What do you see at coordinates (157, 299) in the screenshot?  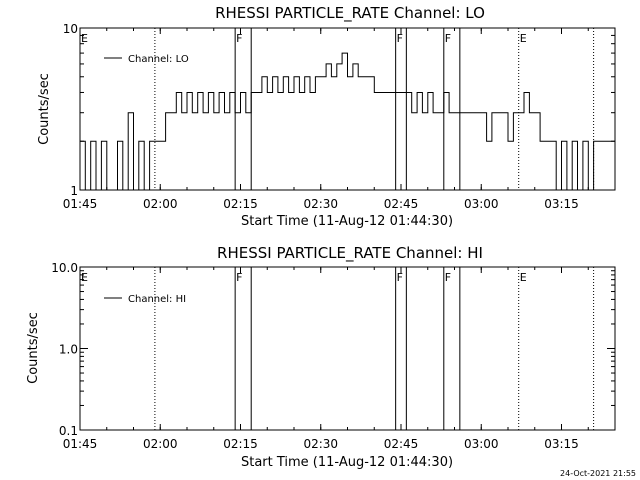 I see `legend-label: Channel: HI` at bounding box center [157, 299].